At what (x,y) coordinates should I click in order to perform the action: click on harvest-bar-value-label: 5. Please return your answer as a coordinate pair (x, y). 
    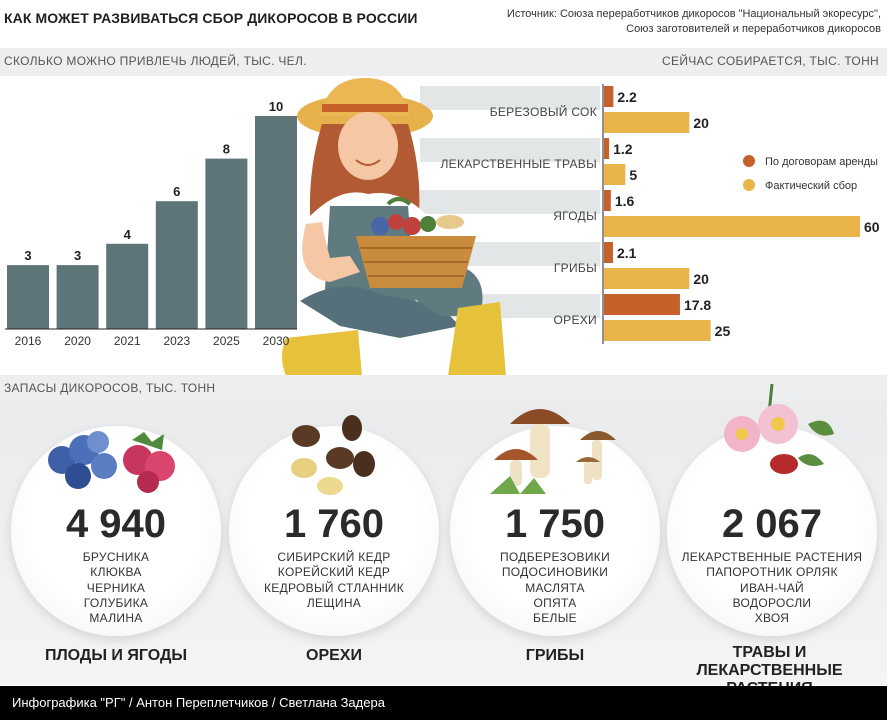
    Looking at the image, I should click on (633, 175).